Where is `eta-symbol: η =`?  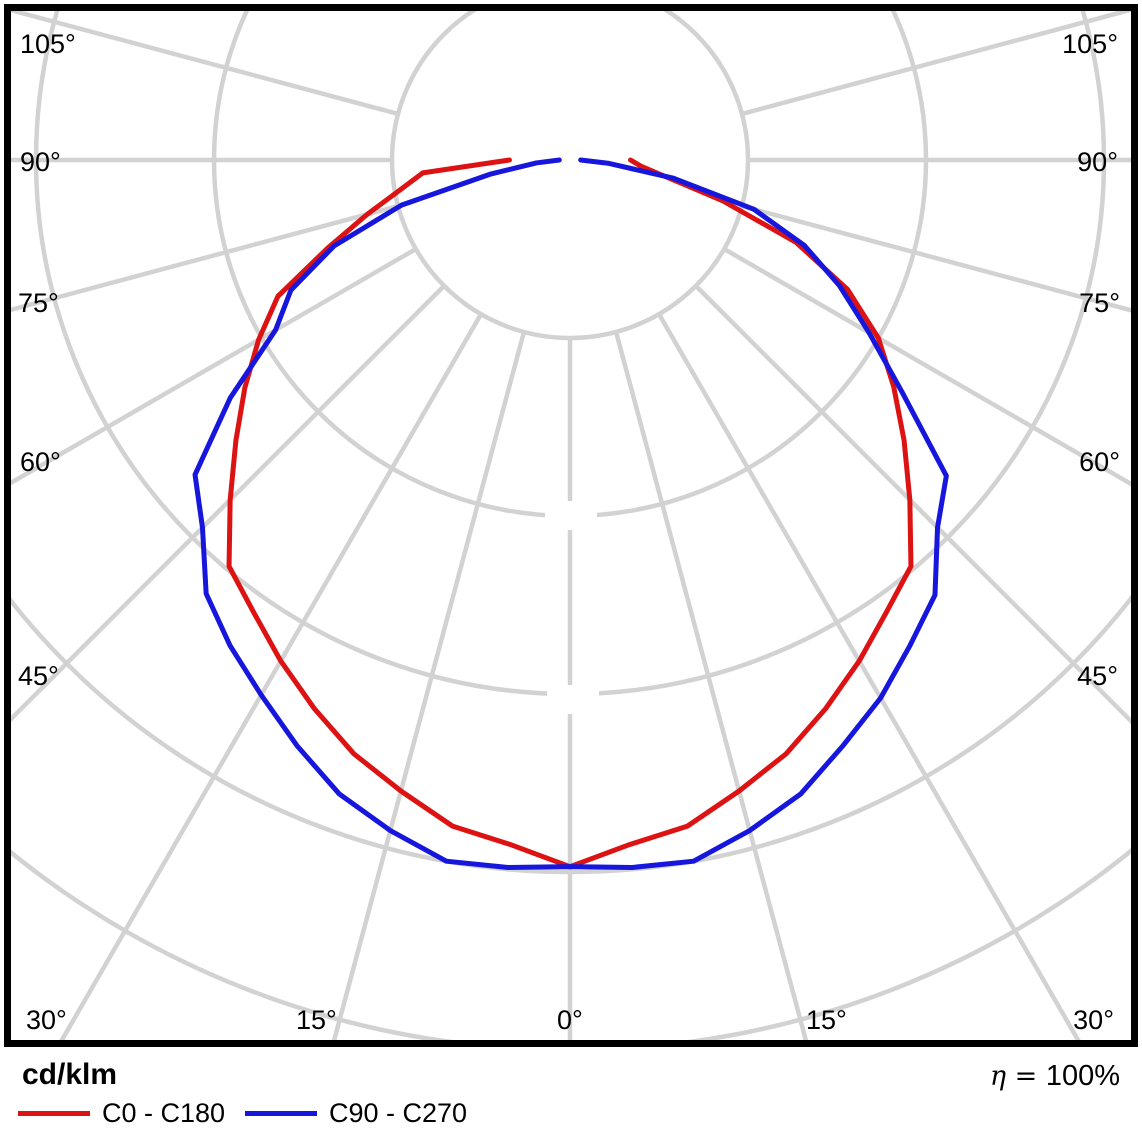
eta-symbol: η = is located at coordinates (1017, 1076).